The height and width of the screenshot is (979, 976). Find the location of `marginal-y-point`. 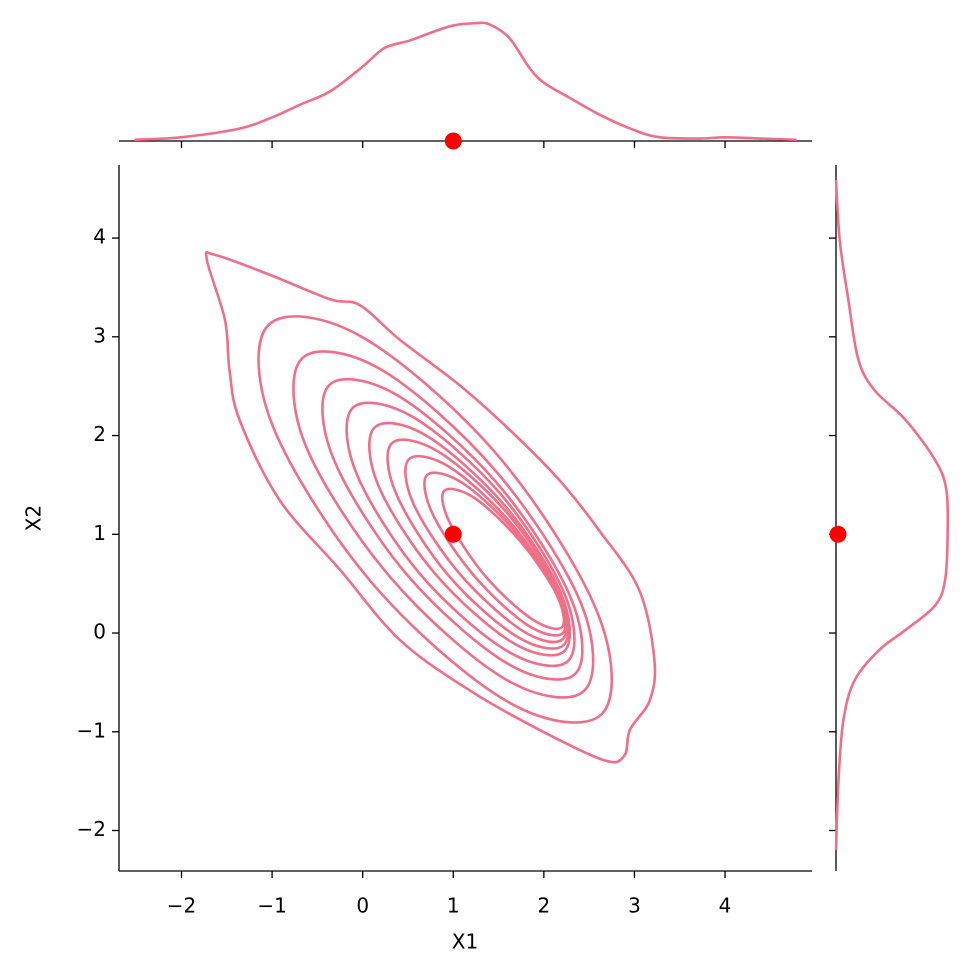

marginal-y-point is located at coordinates (838, 534).